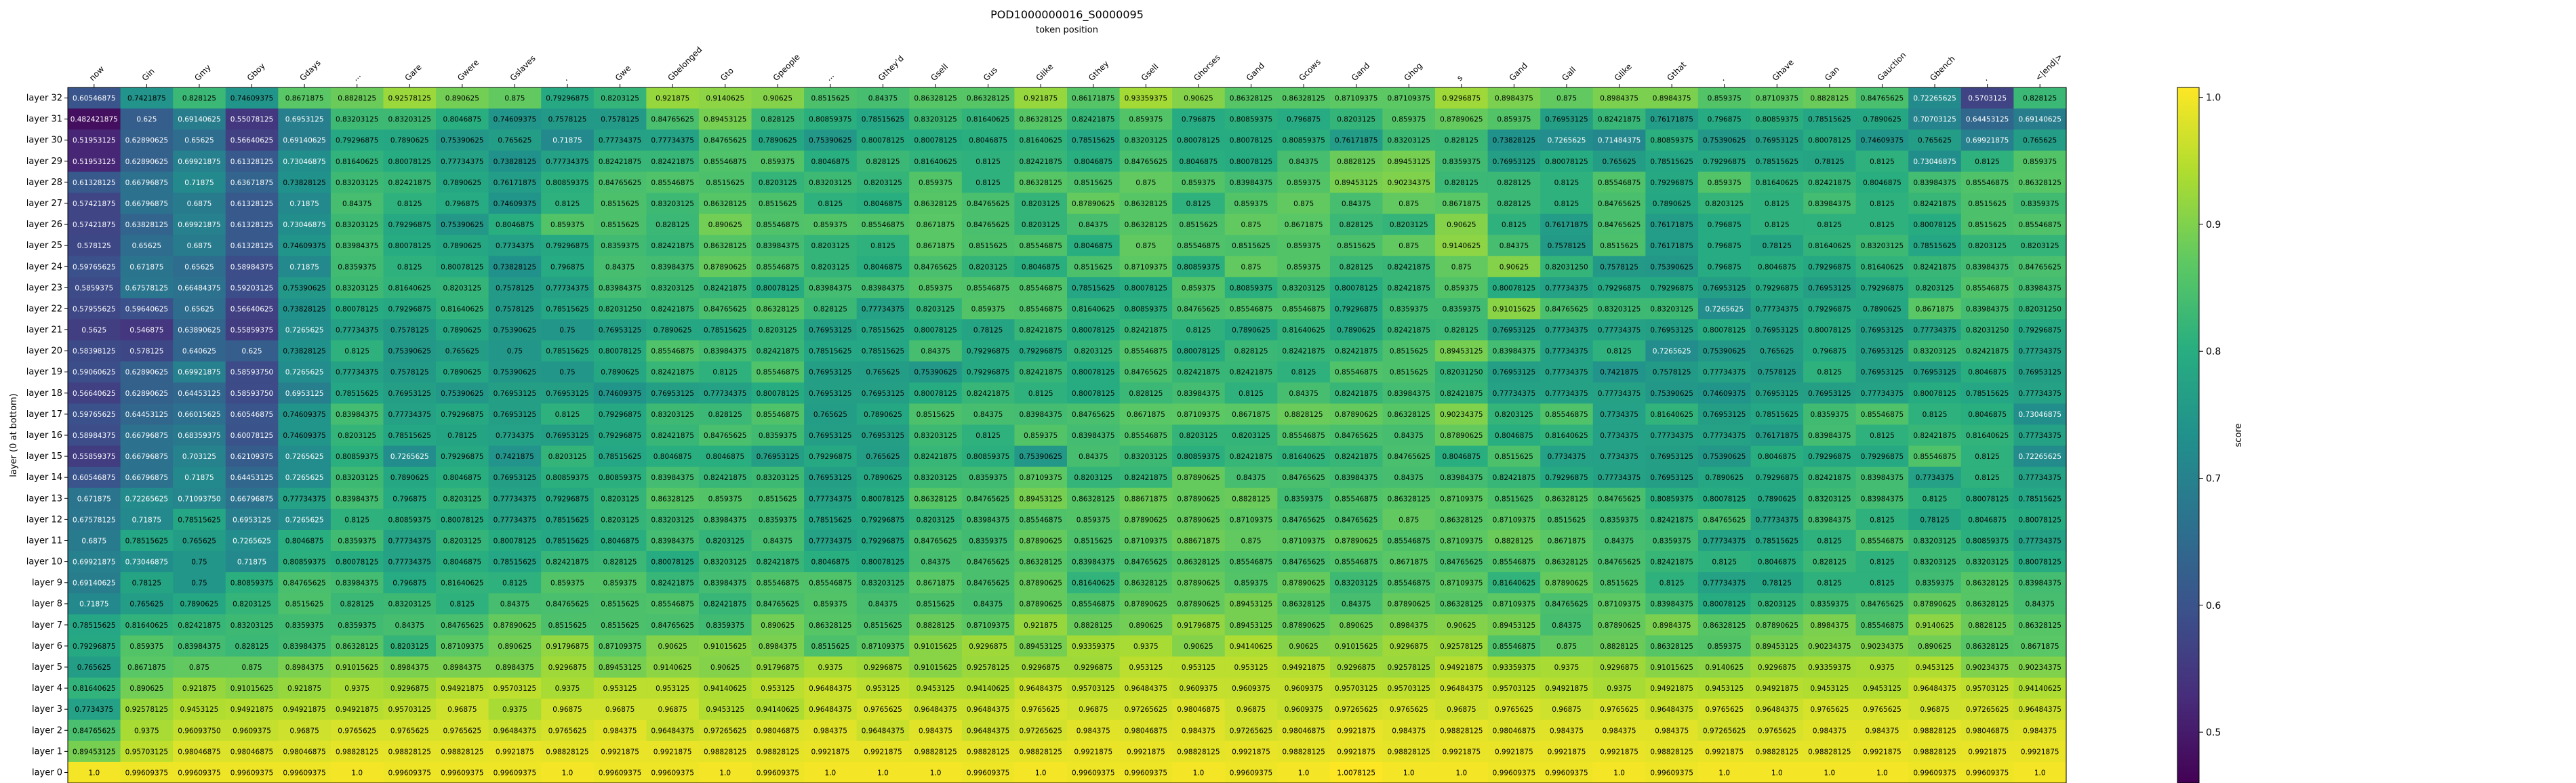 The width and height of the screenshot is (2576, 783). I want to click on cell-value-label: 0.99609375, so click(778, 773).